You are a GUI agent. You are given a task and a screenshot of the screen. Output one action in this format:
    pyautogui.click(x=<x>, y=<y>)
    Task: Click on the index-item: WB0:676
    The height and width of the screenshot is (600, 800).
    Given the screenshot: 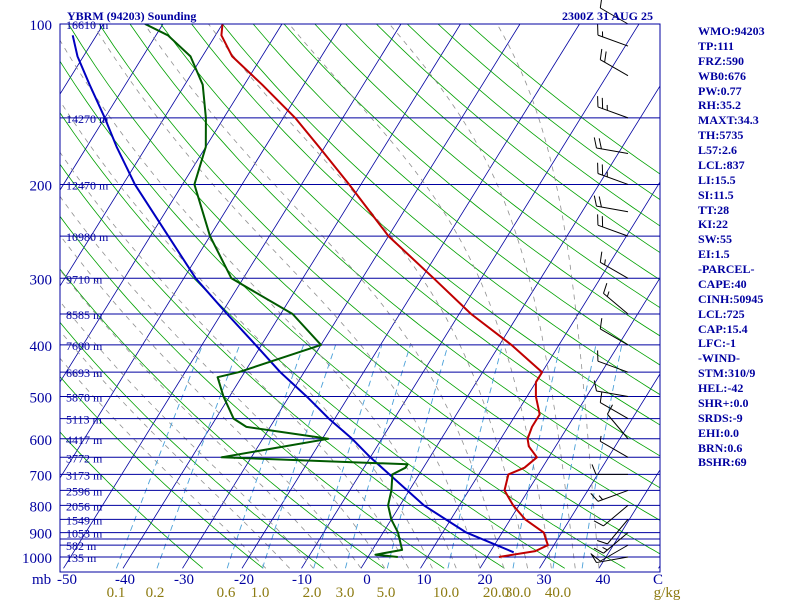 What is the action you would take?
    pyautogui.click(x=722, y=75)
    